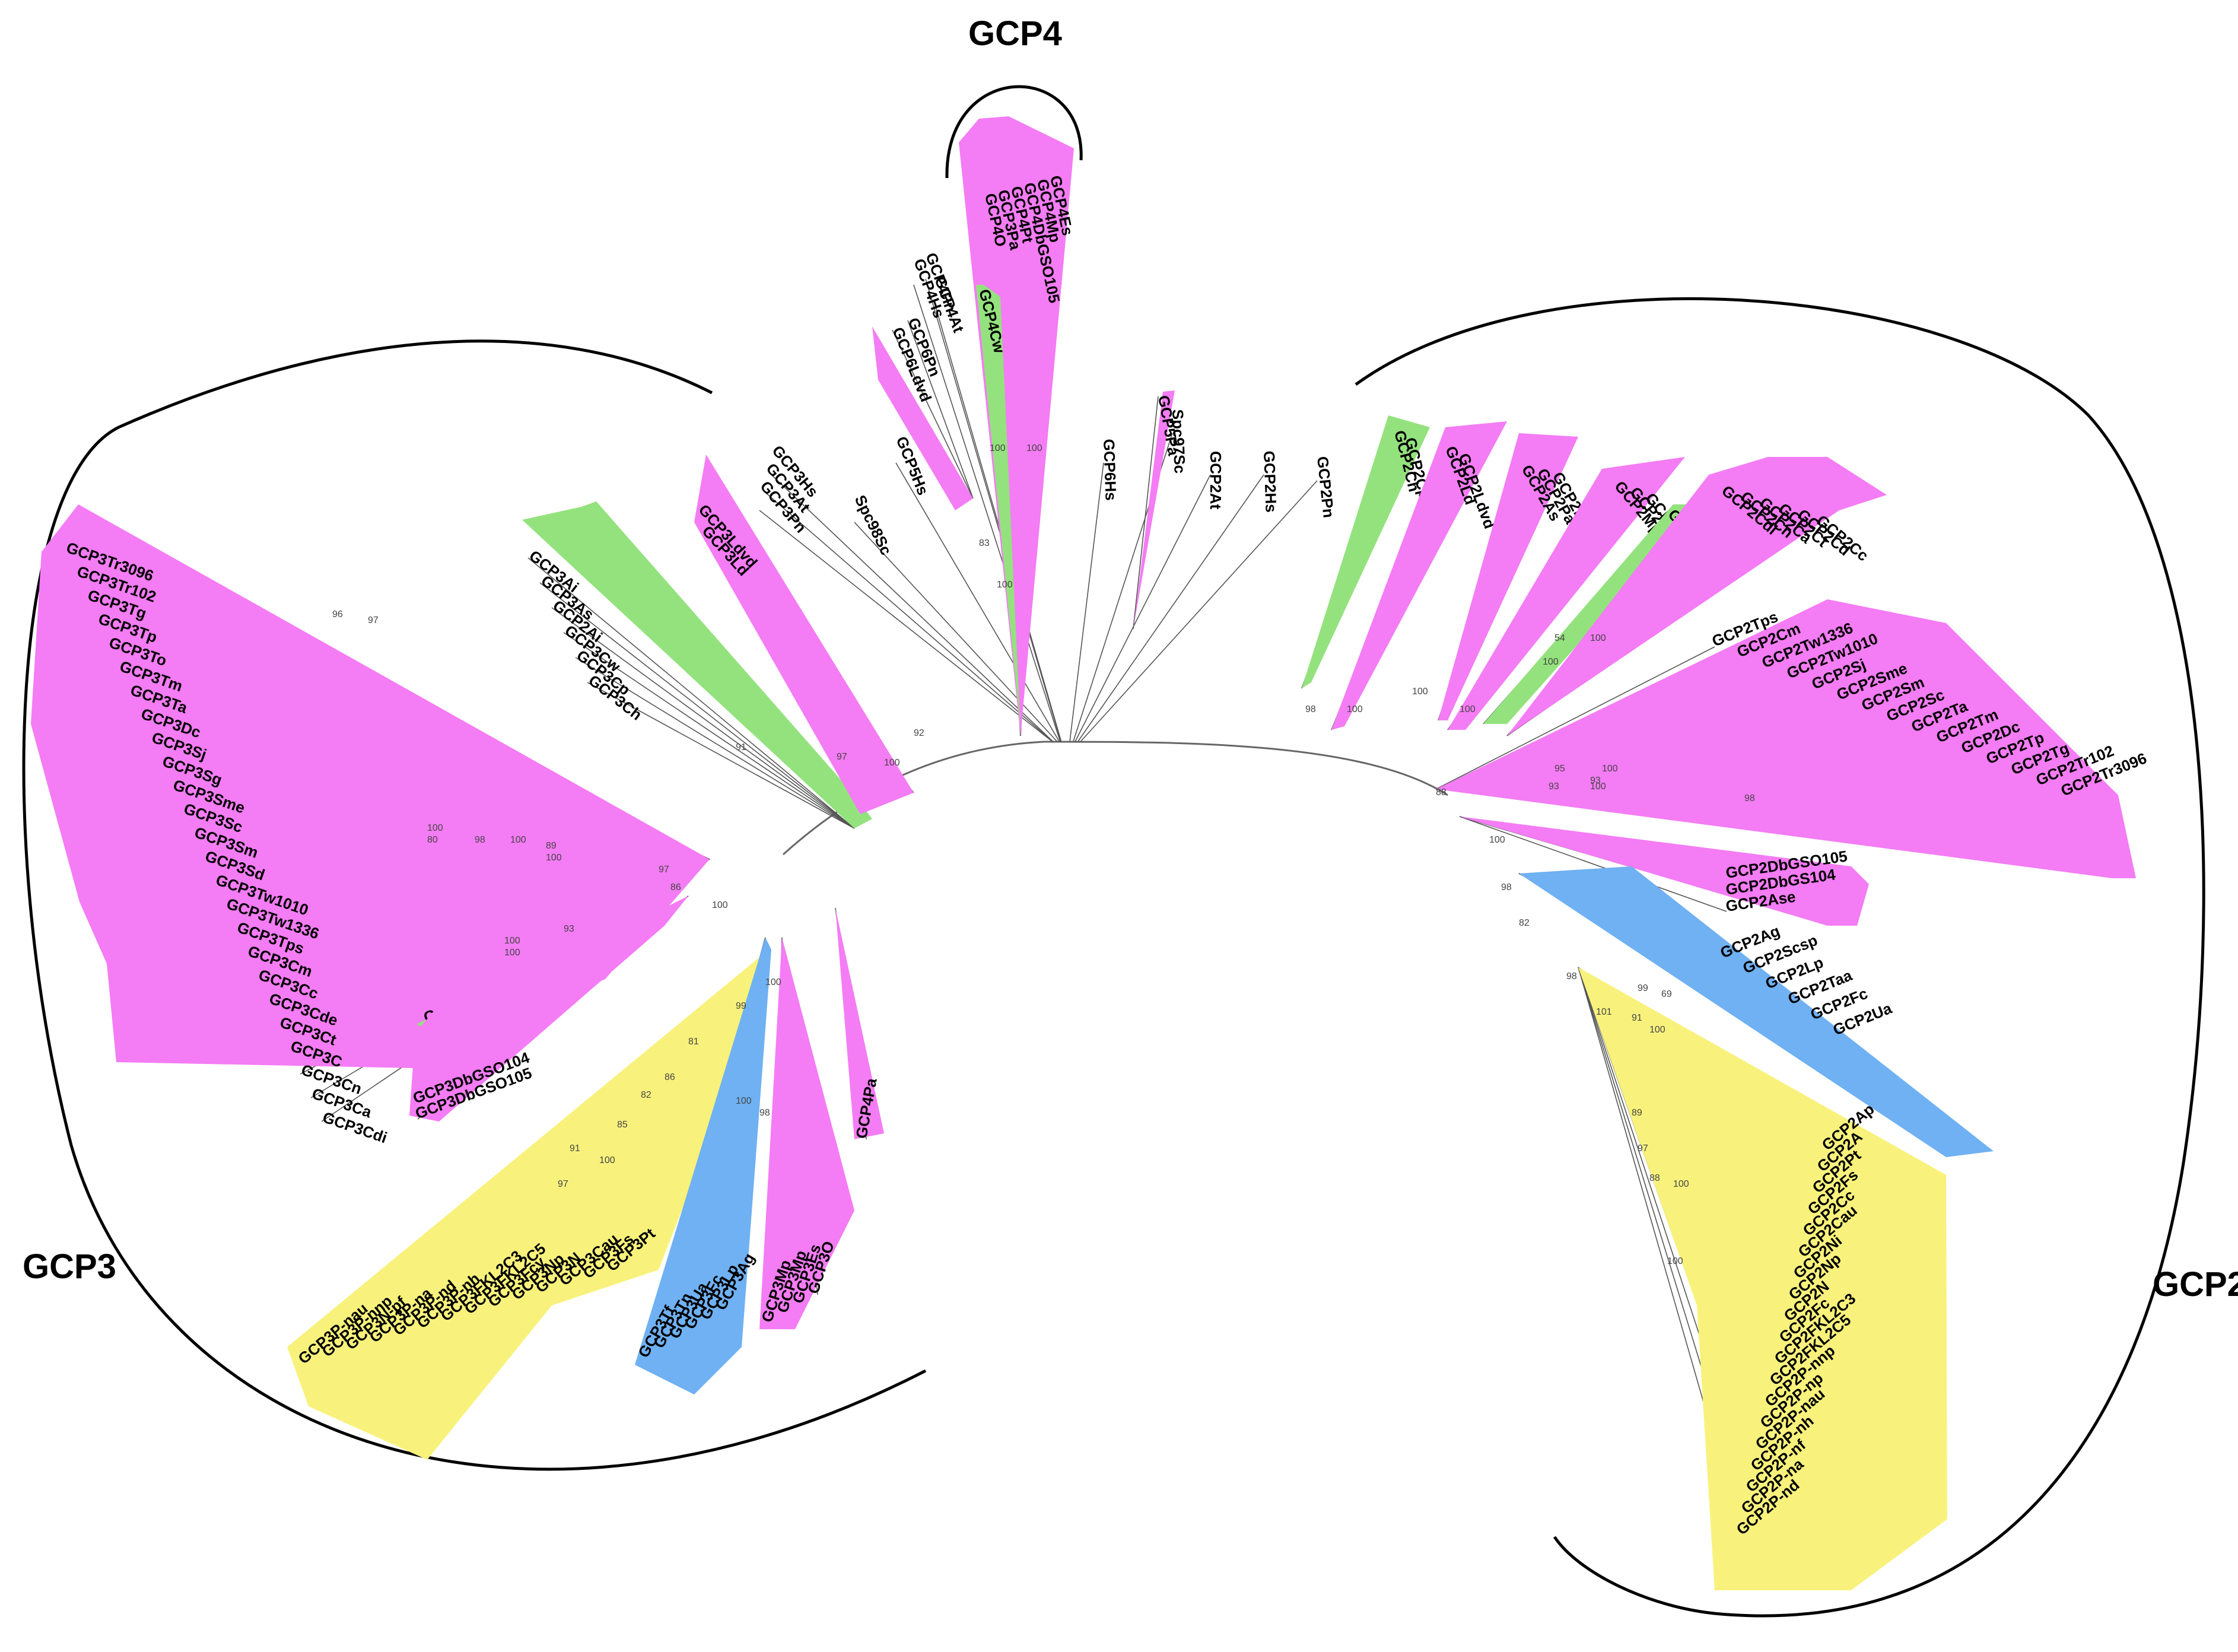  What do you see at coordinates (670, 1077) in the screenshot?
I see `bootstrap-value: 86` at bounding box center [670, 1077].